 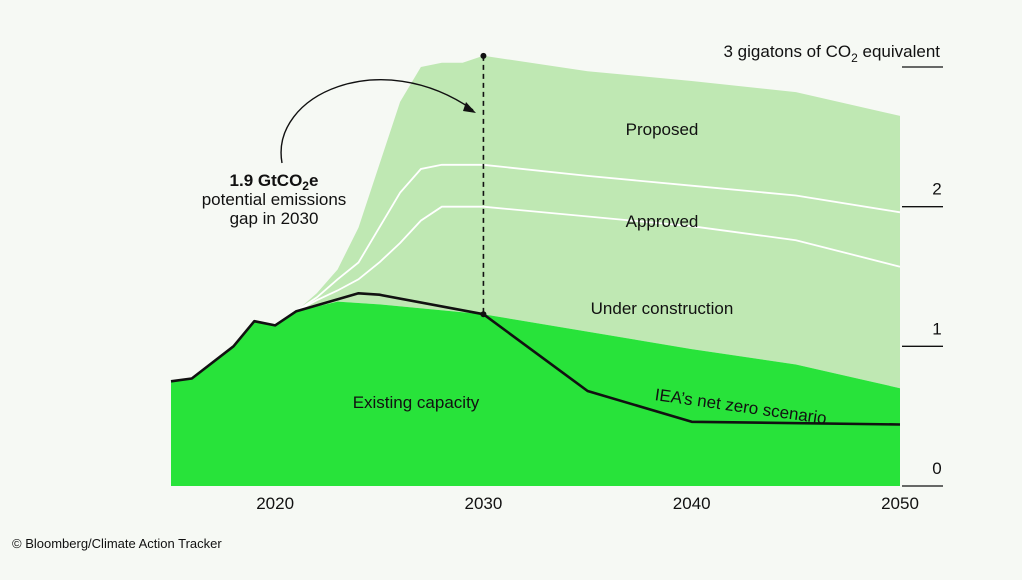 What do you see at coordinates (117, 543) in the screenshot?
I see `source-credit: © Bloomberg/Climate Action Tracker` at bounding box center [117, 543].